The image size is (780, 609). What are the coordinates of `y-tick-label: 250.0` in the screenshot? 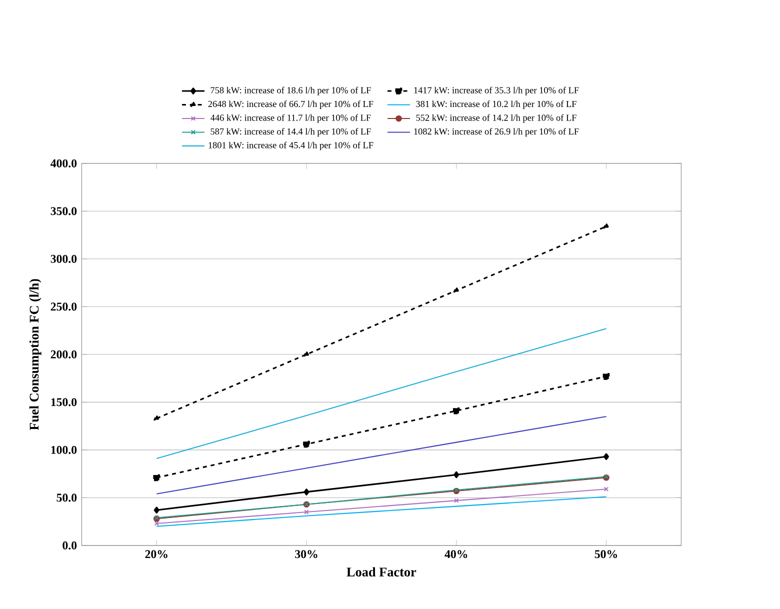 It's located at (63, 306).